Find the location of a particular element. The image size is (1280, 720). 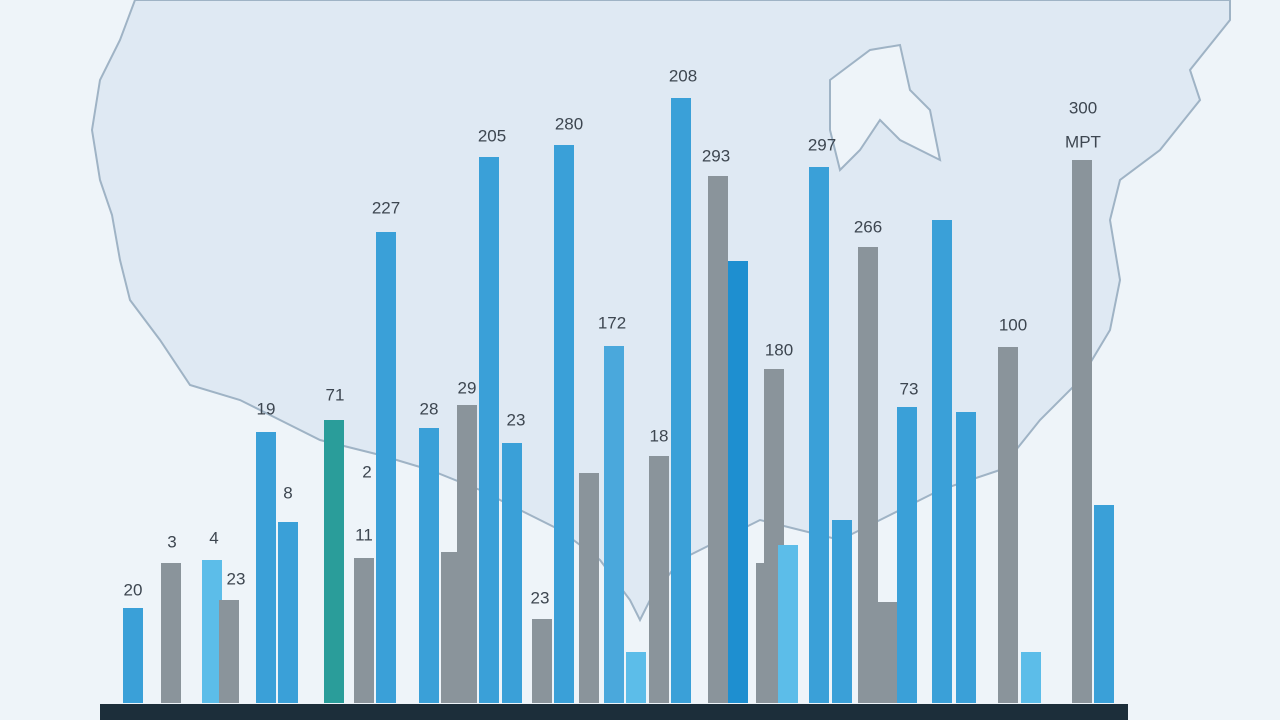

bar-label: 29 is located at coordinates (467, 387).